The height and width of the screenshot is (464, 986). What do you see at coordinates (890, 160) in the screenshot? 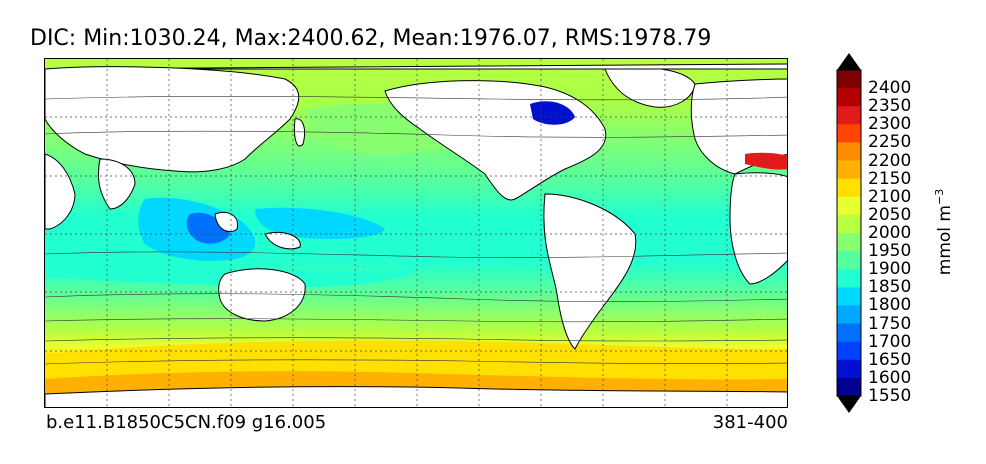
I see `colorbar-tick-label: 2200` at bounding box center [890, 160].